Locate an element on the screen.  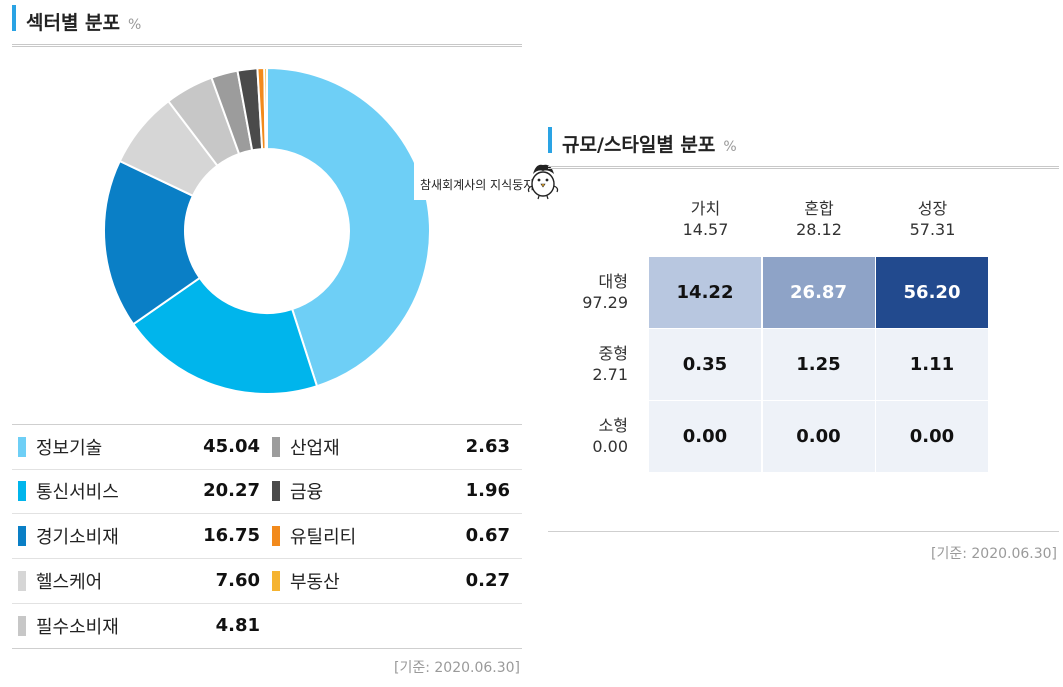
legend-value: 1.96 is located at coordinates (487, 490).